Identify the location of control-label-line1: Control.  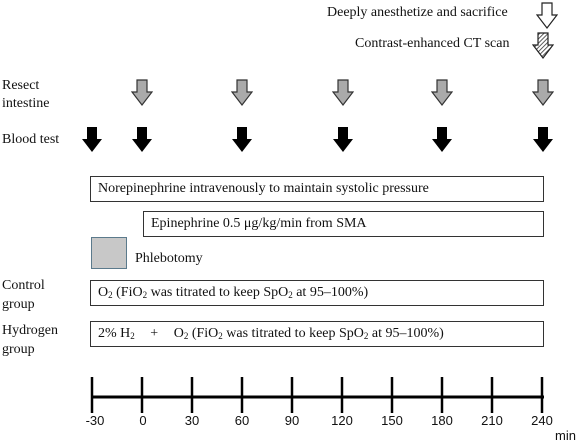
(23, 285).